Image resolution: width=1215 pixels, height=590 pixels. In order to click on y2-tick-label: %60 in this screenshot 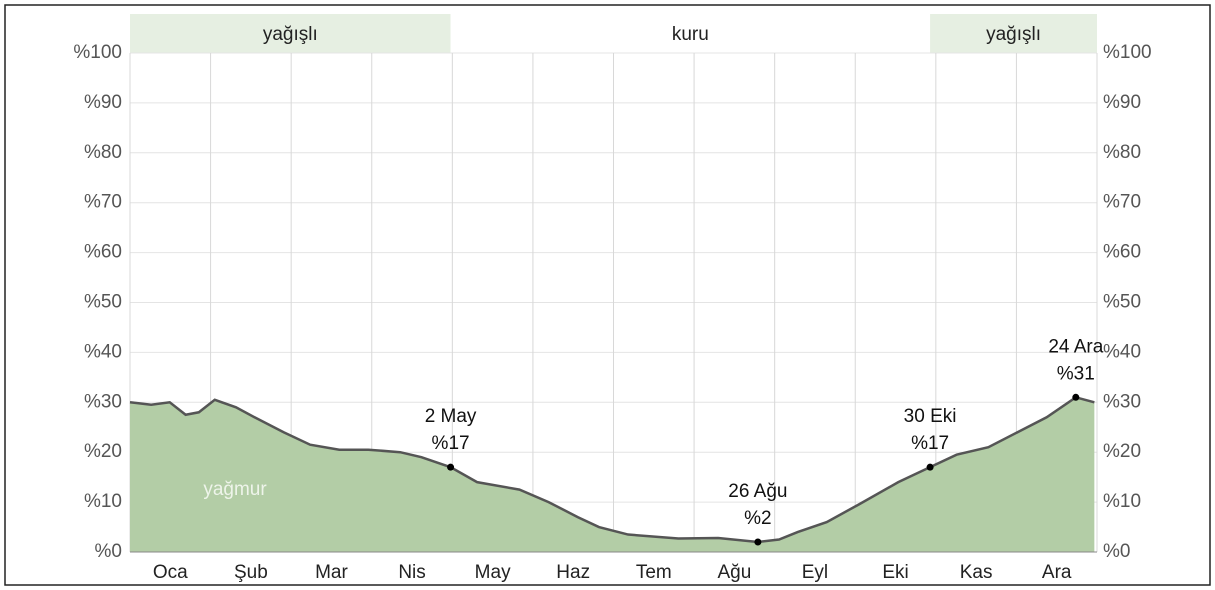, I will do `click(1122, 252)`.